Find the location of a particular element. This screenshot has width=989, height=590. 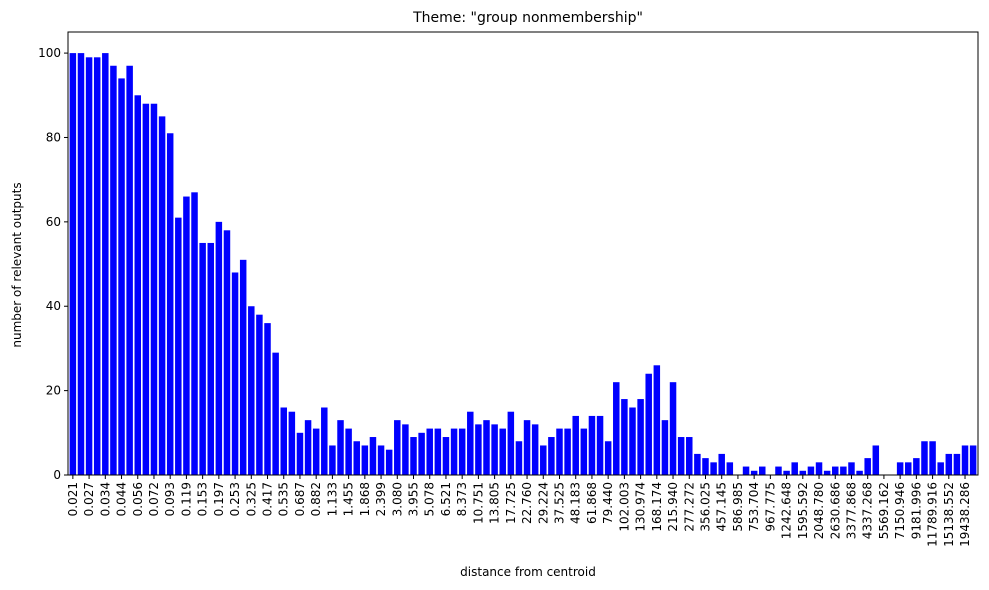

x-tick-label: 3377.868 is located at coordinates (851, 510).